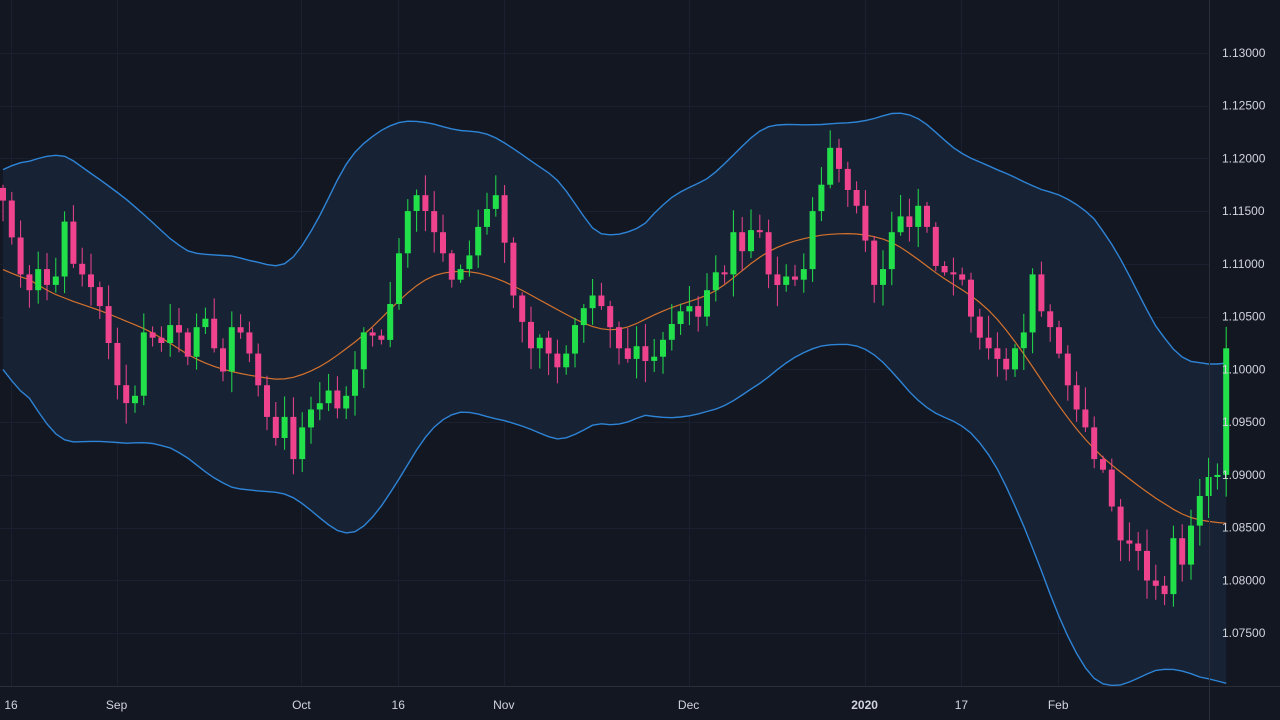 This screenshot has height=720, width=1280. I want to click on time-tick-label: Feb, so click(1058, 705).